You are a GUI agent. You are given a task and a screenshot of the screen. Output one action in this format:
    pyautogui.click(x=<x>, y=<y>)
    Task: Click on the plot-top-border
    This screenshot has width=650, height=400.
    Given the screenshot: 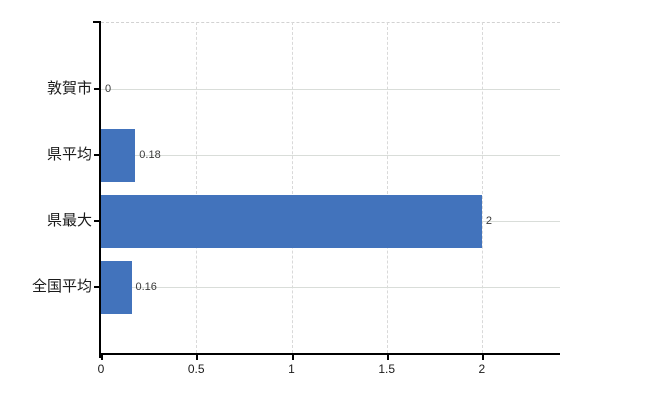 What is the action you would take?
    pyautogui.click(x=330, y=22)
    